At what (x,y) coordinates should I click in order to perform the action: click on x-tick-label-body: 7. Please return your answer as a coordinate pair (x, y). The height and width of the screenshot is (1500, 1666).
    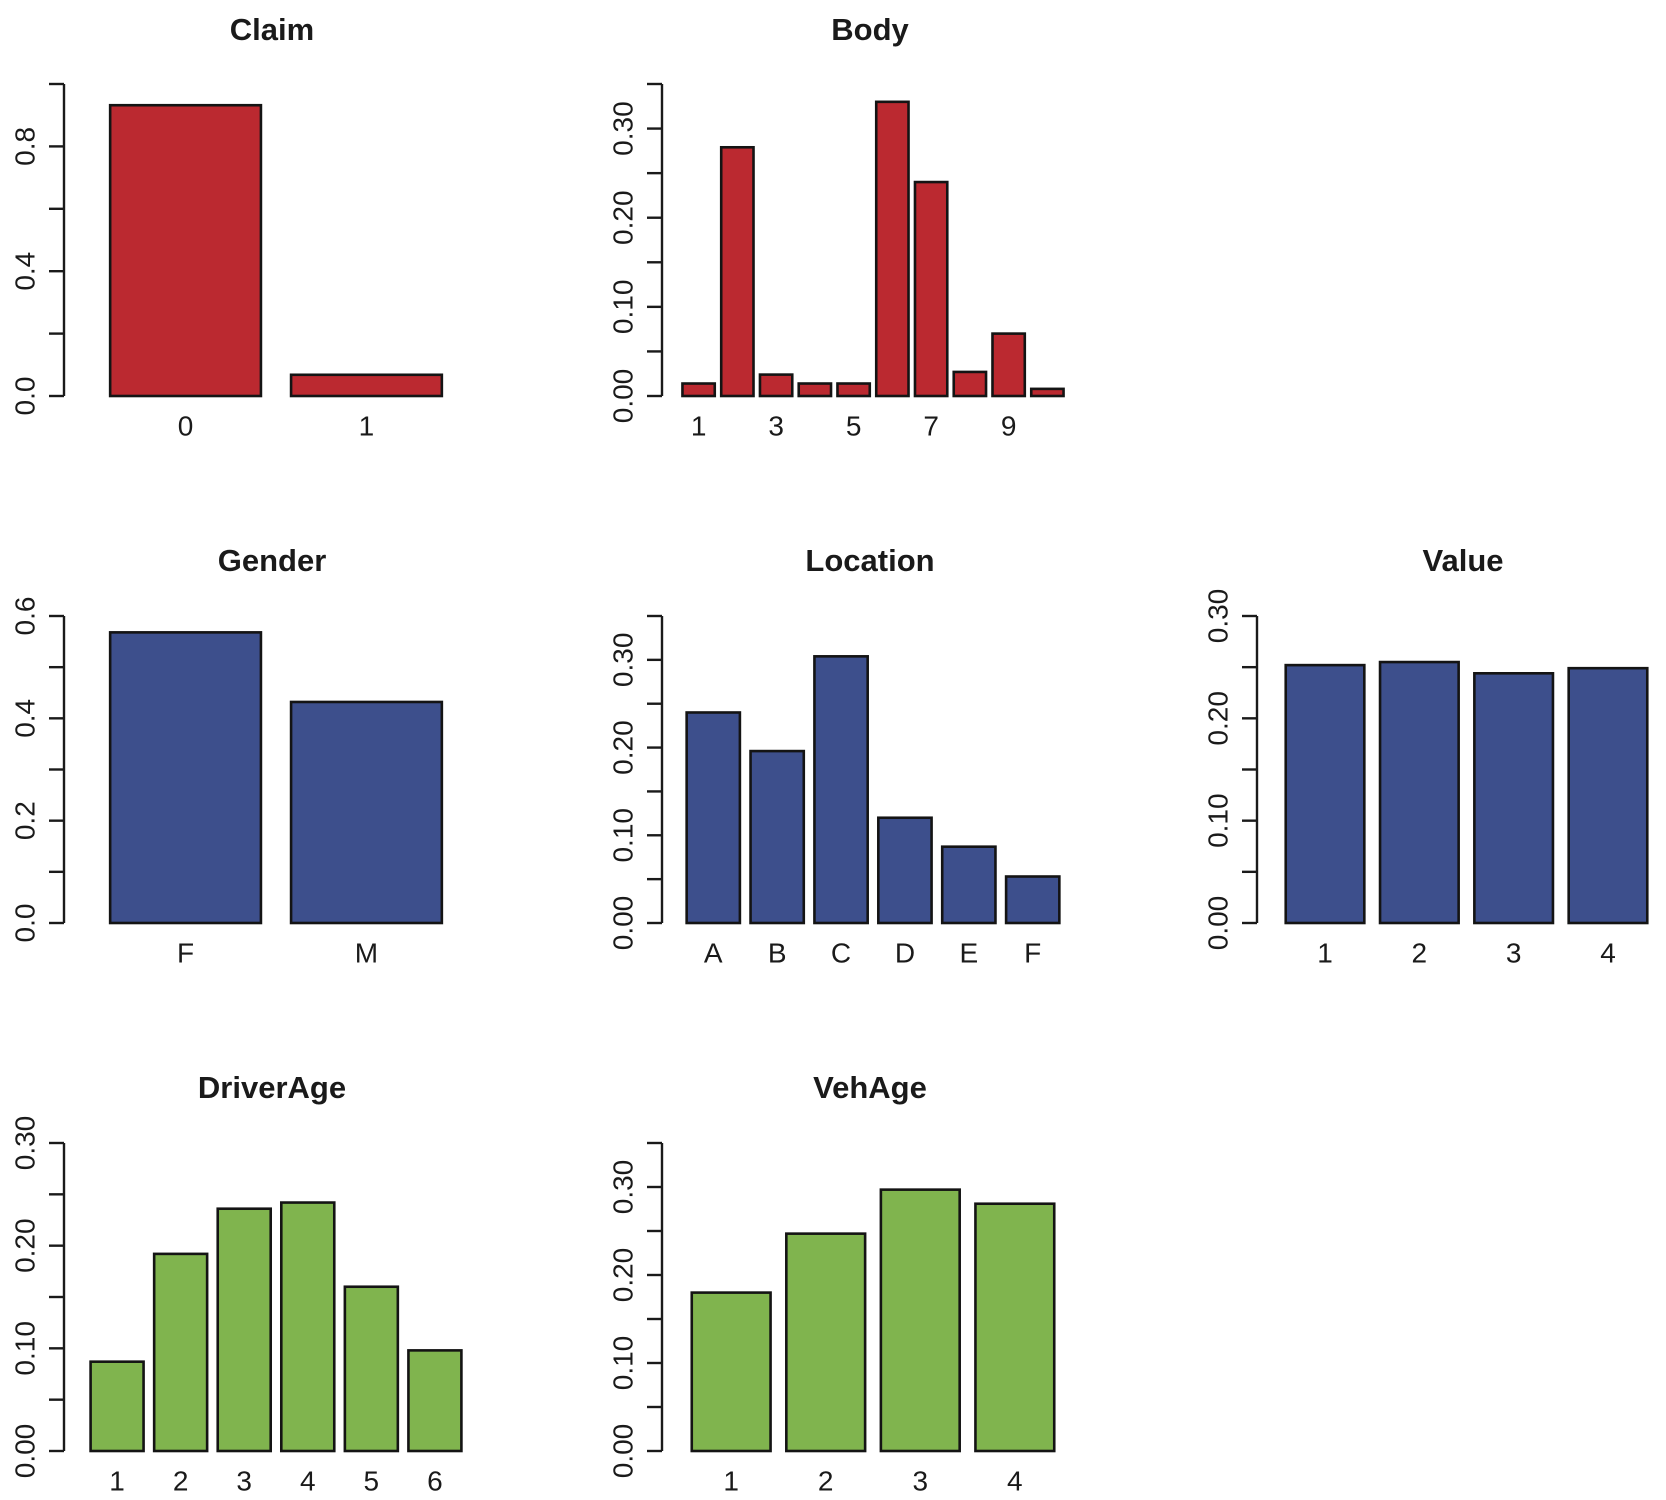
    Looking at the image, I should click on (931, 425).